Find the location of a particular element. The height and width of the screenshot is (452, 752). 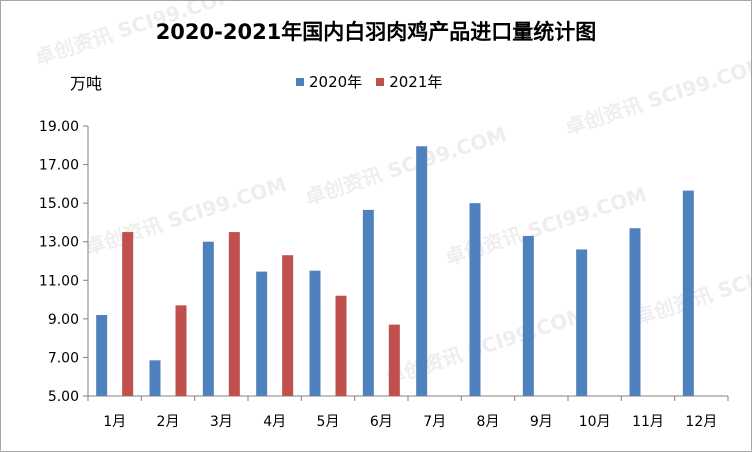

x-tick-label: 6月 is located at coordinates (381, 422).